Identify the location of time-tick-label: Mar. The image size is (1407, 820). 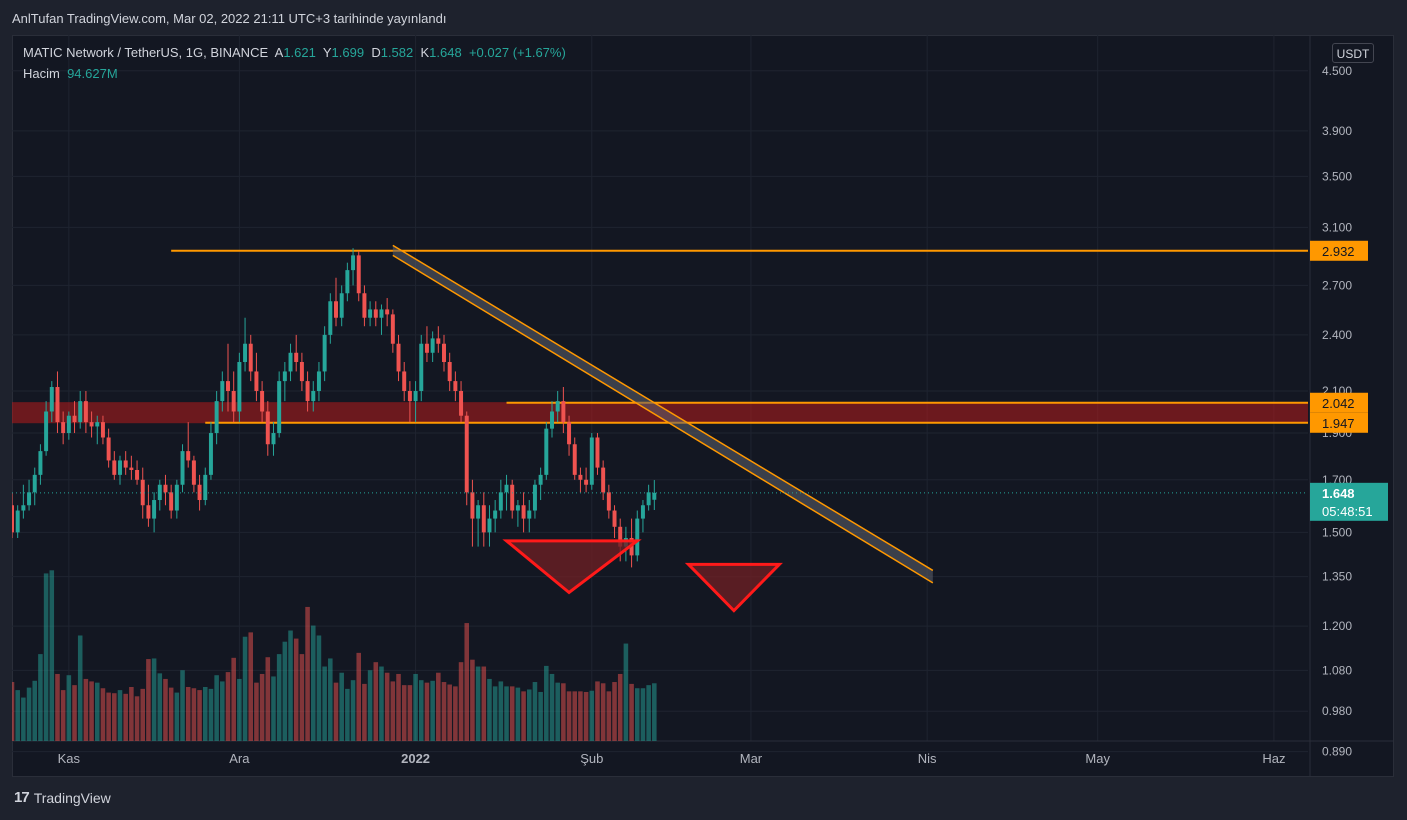
(751, 758).